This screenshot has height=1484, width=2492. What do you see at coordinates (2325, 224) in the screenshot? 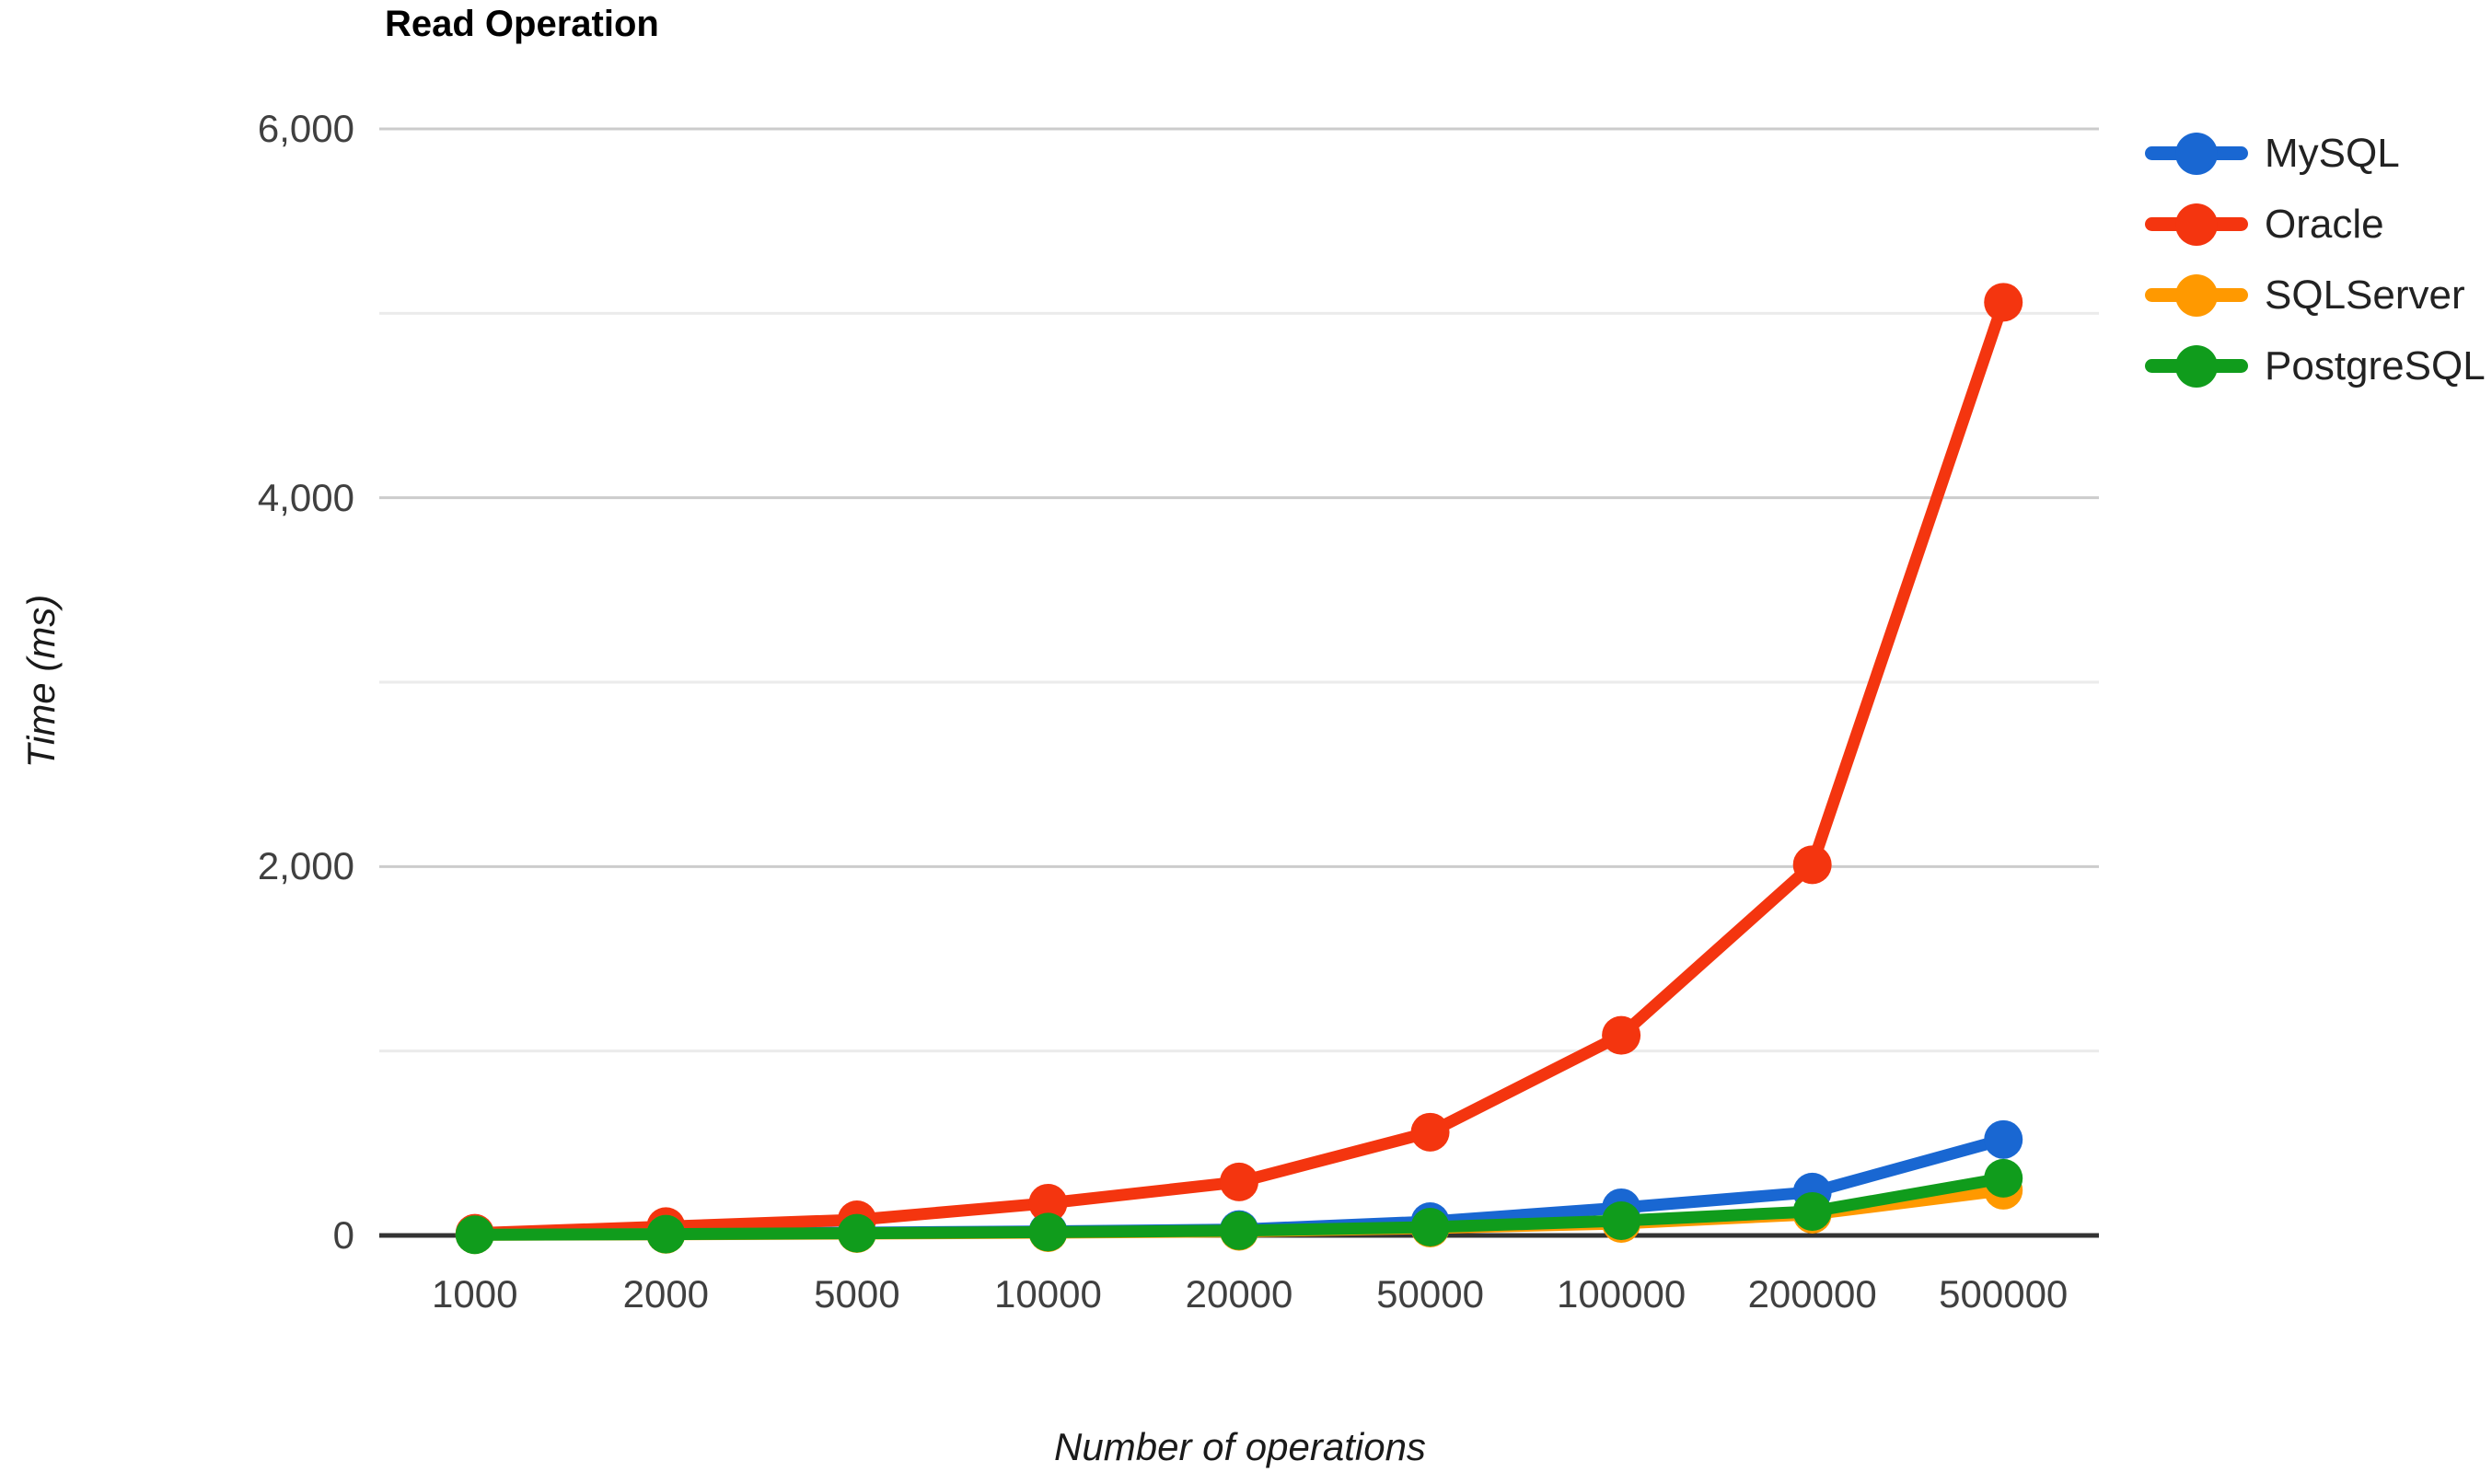
I see `legend-label: Oracle` at bounding box center [2325, 224].